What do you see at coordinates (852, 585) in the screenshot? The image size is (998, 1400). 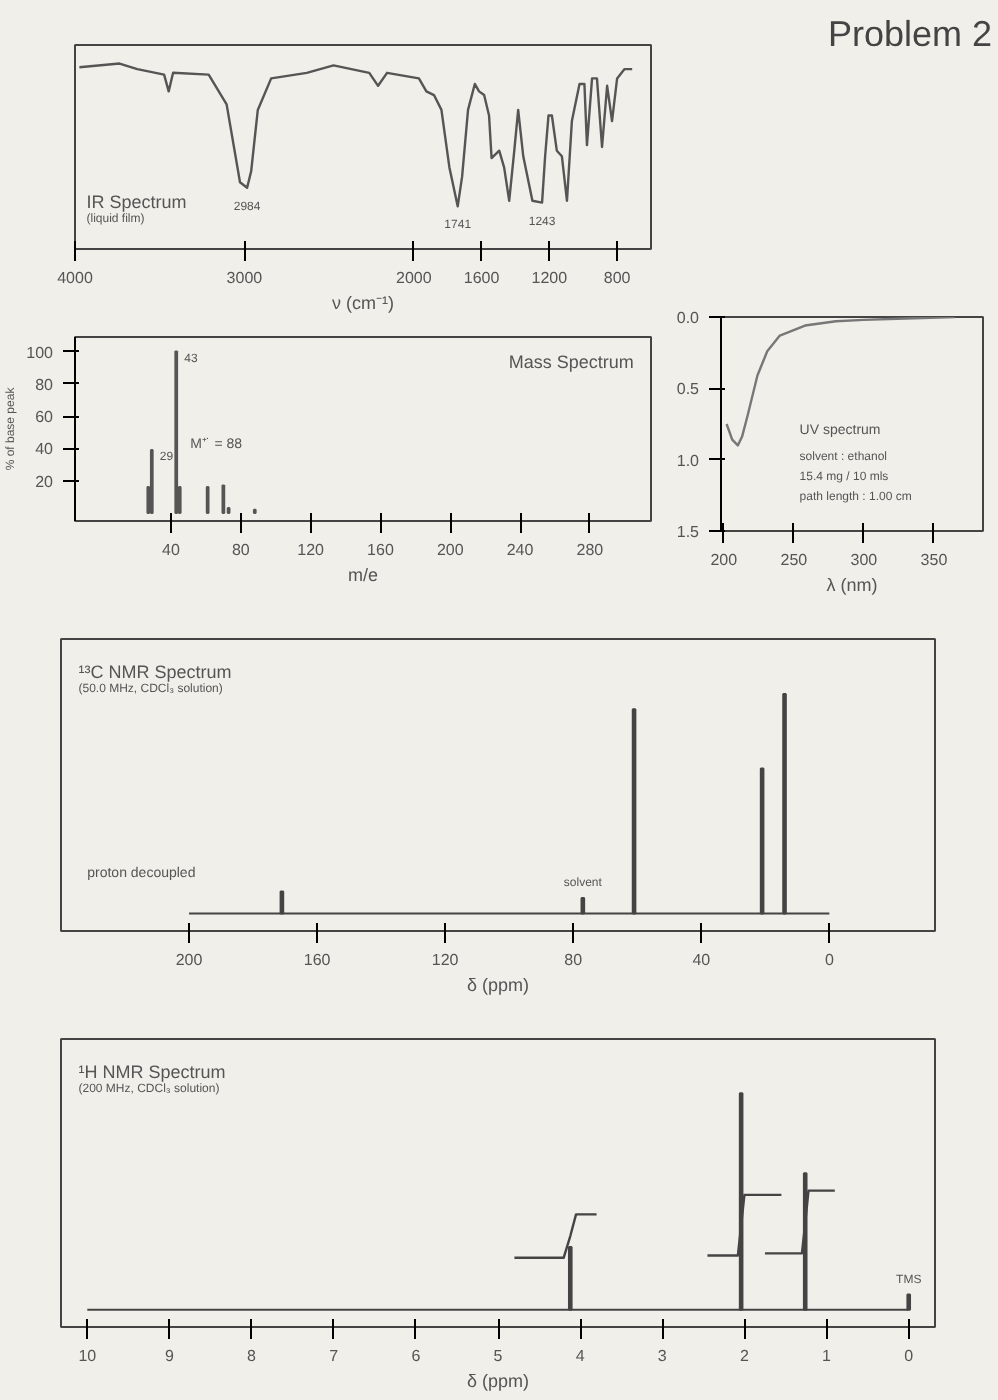 I see `x-axis-title: λ (nm)` at bounding box center [852, 585].